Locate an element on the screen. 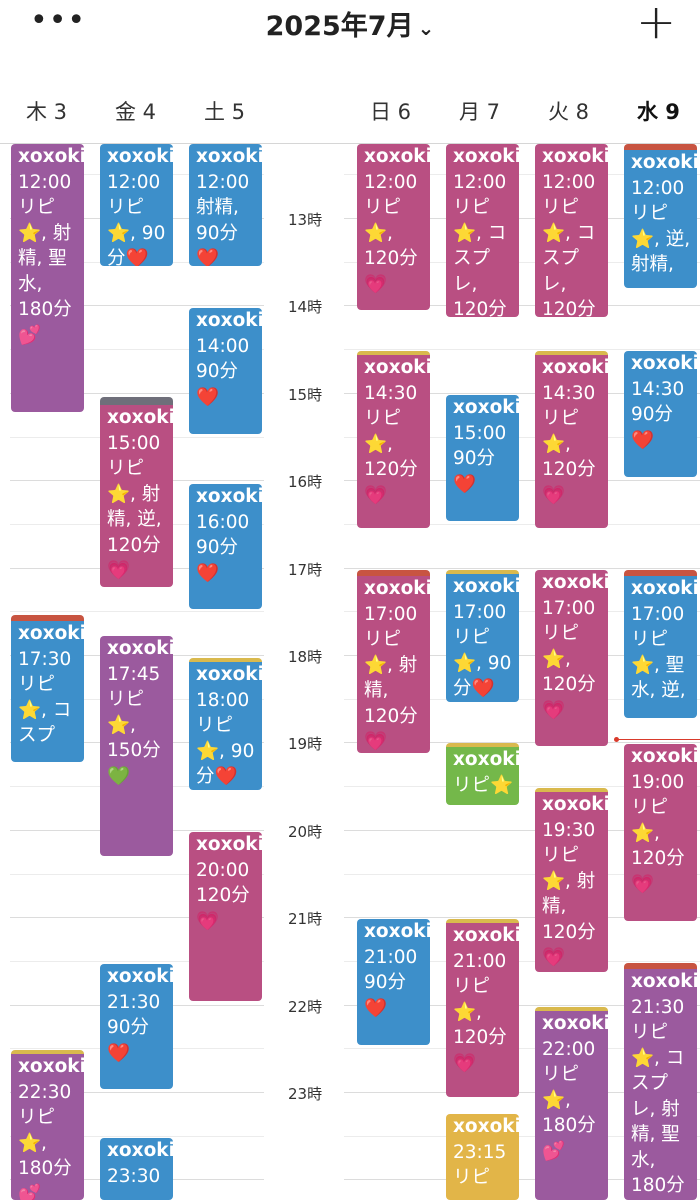 The width and height of the screenshot is (700, 1200). calendar-event: xoxoki 23:30 is located at coordinates (136, 1169).